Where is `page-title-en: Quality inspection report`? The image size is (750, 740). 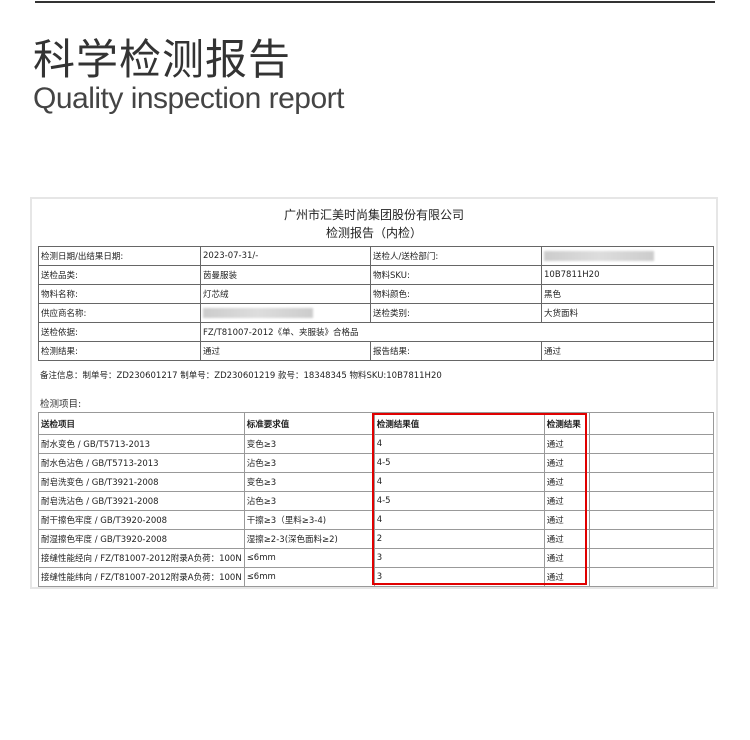 page-title-en: Quality inspection report is located at coordinates (189, 98).